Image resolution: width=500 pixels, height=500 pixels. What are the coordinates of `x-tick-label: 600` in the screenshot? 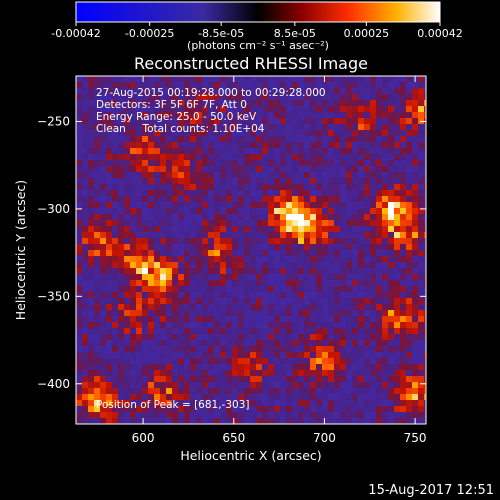 It's located at (143, 438).